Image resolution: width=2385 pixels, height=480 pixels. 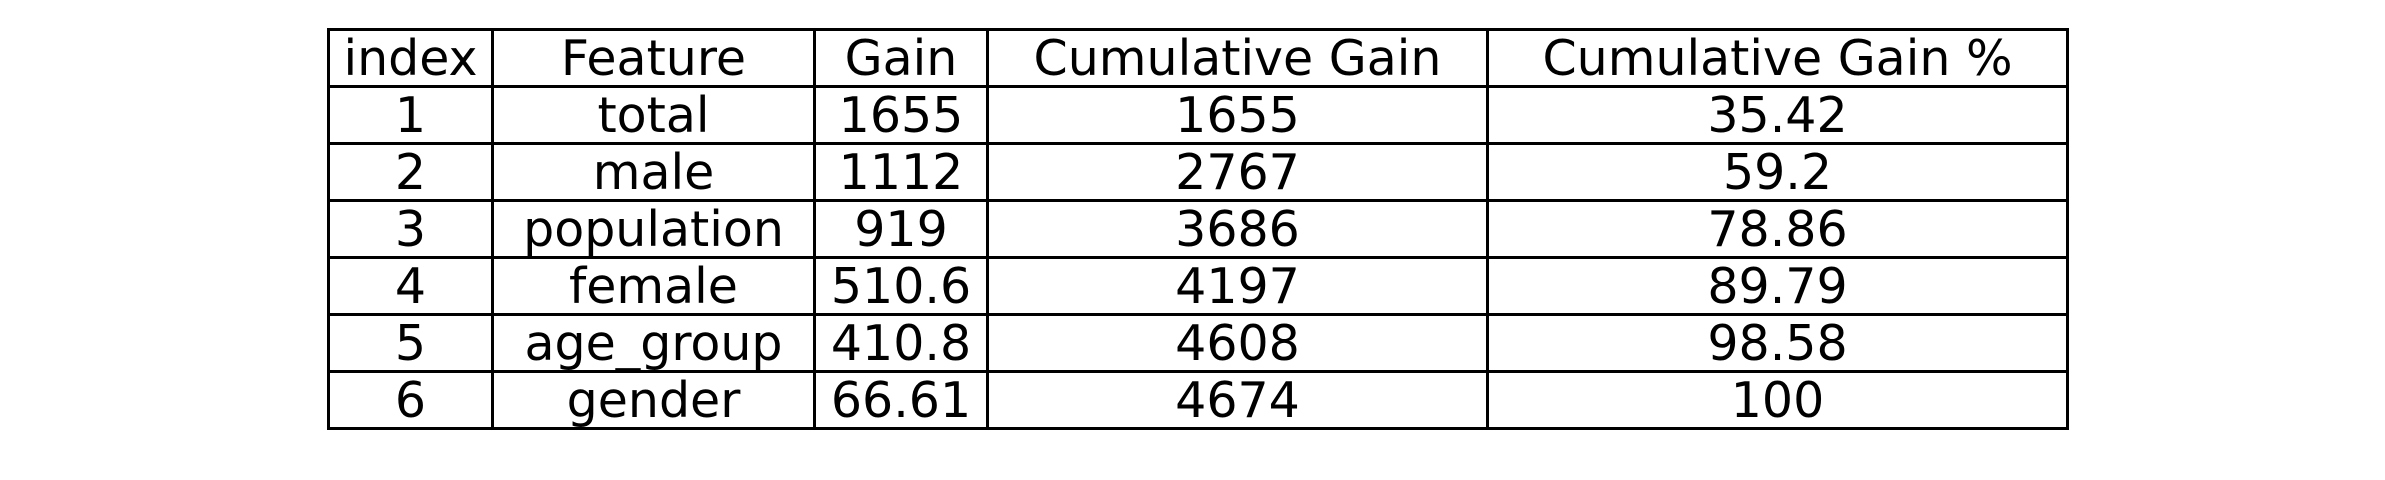 What do you see at coordinates (653, 172) in the screenshot?
I see `cell-feature: male` at bounding box center [653, 172].